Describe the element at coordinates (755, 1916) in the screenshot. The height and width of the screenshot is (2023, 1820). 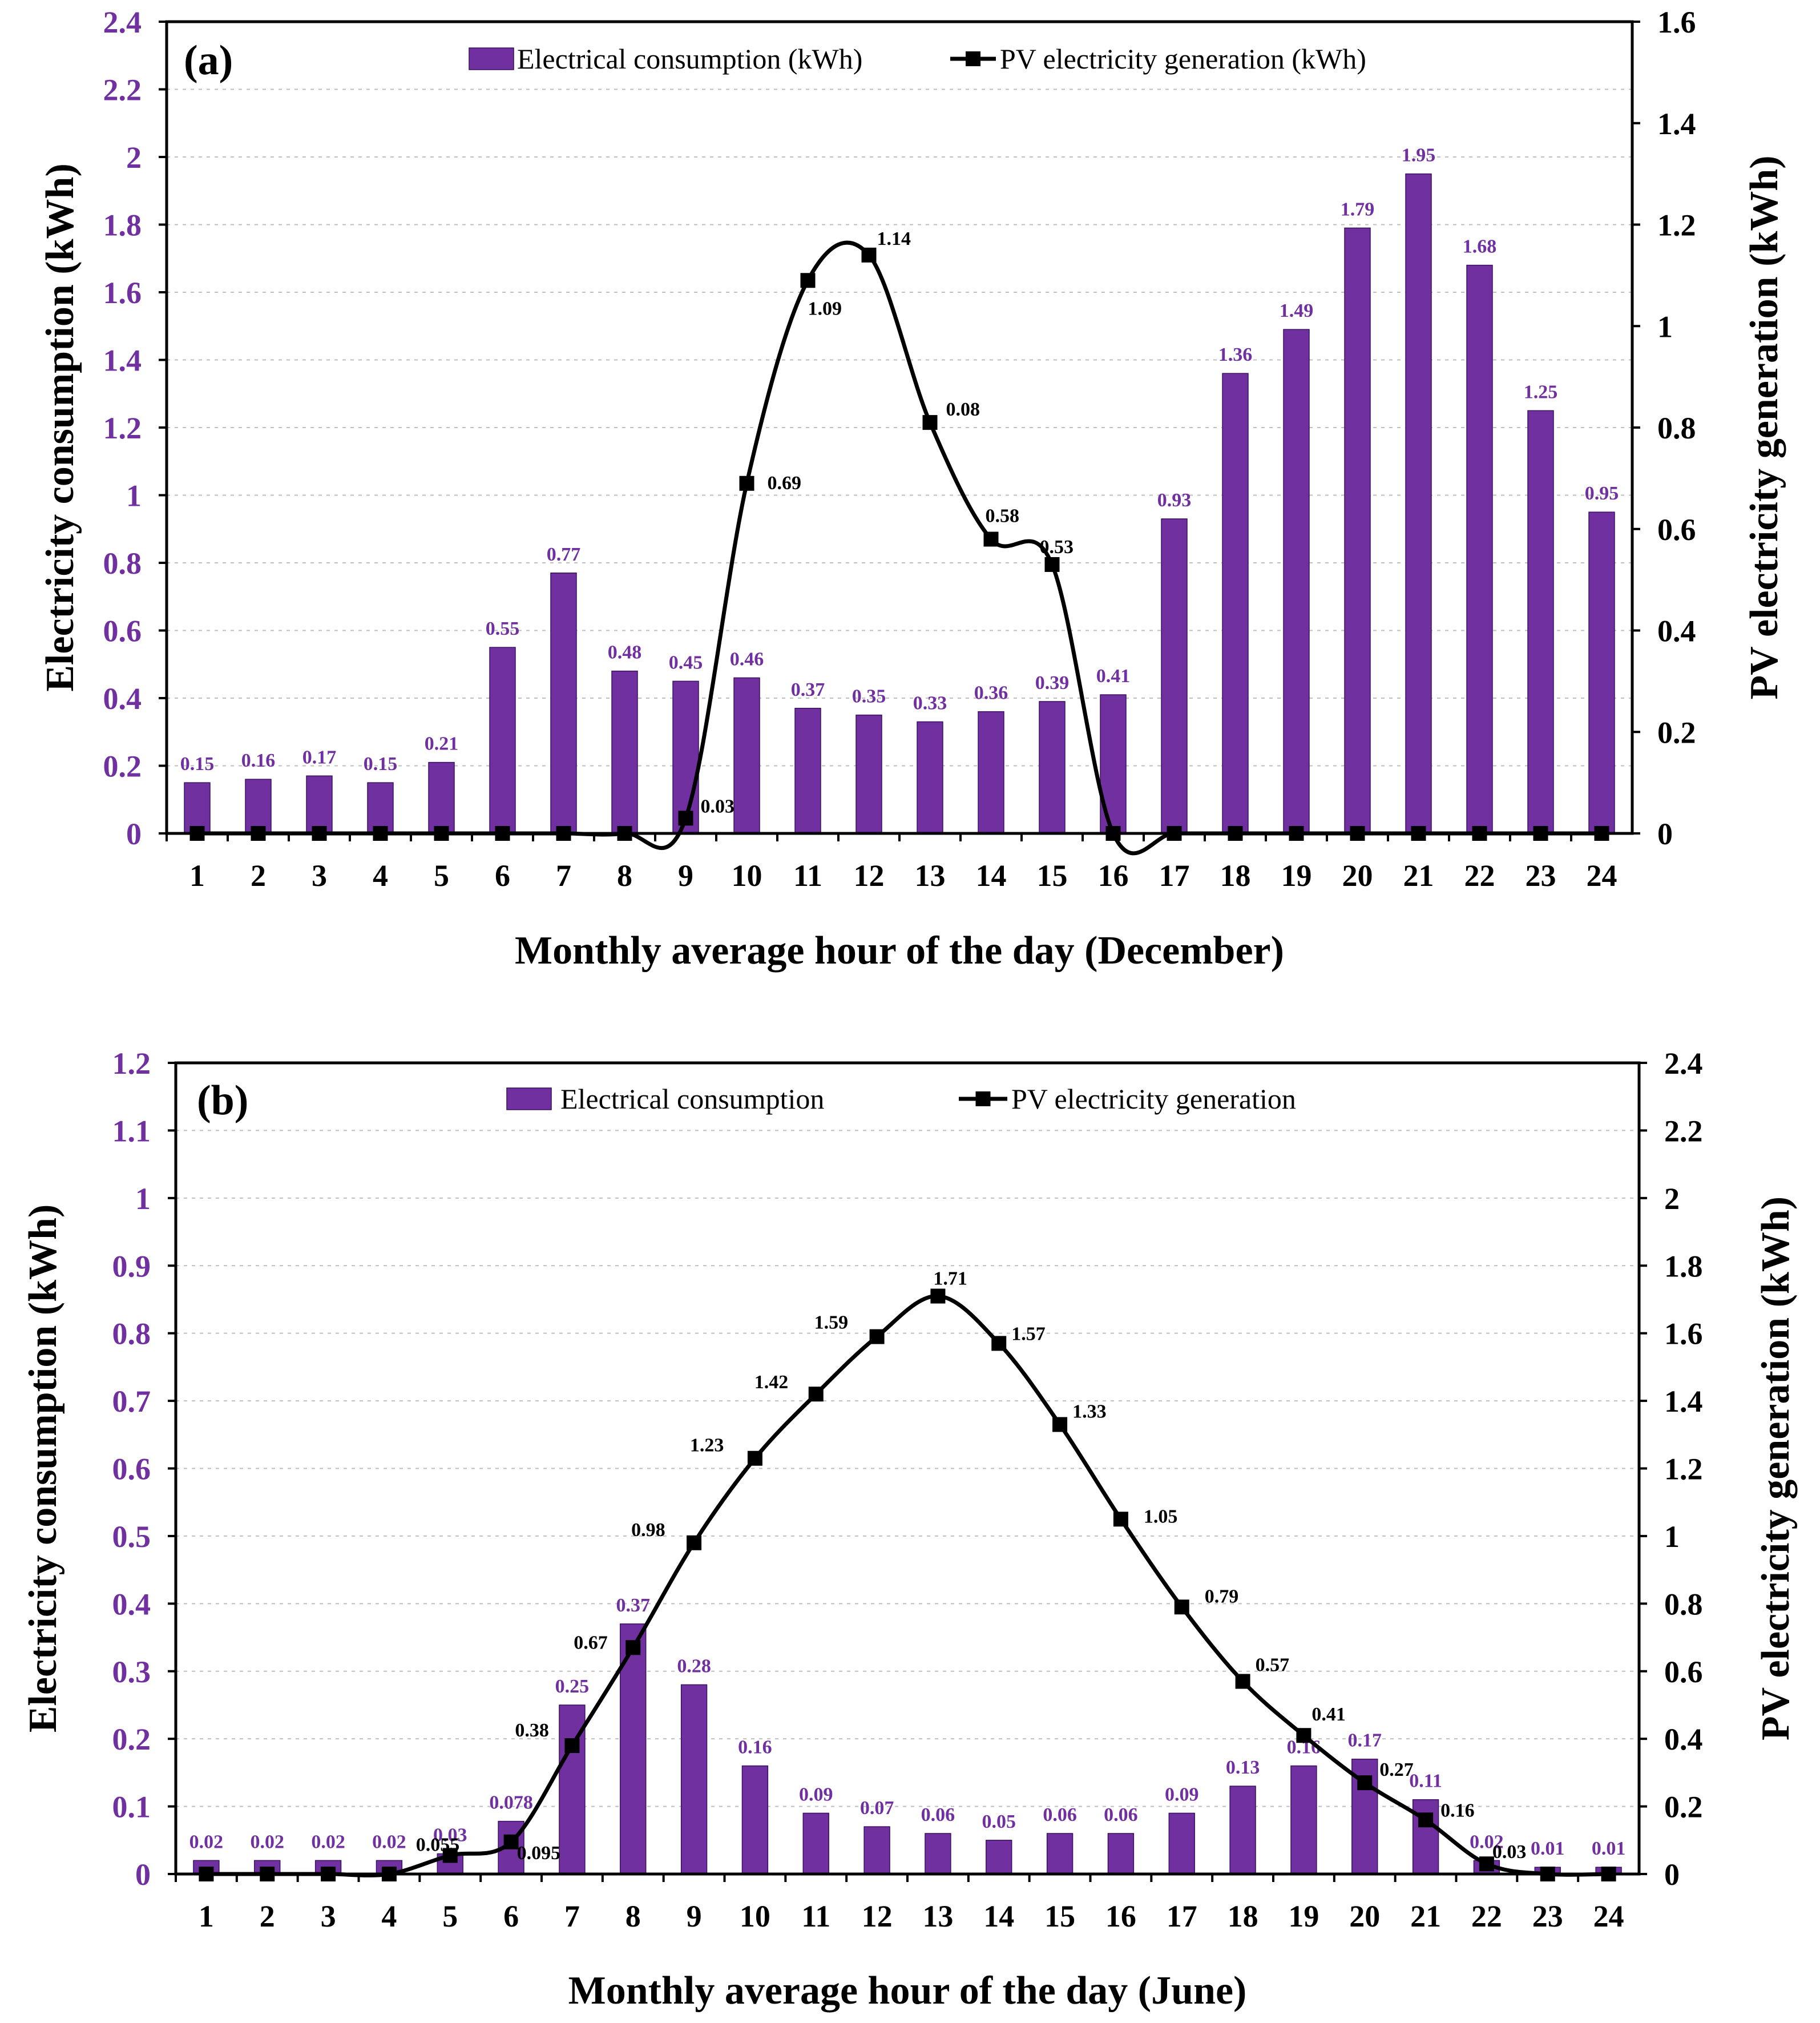
I see `x-tick-label: 10` at that location.